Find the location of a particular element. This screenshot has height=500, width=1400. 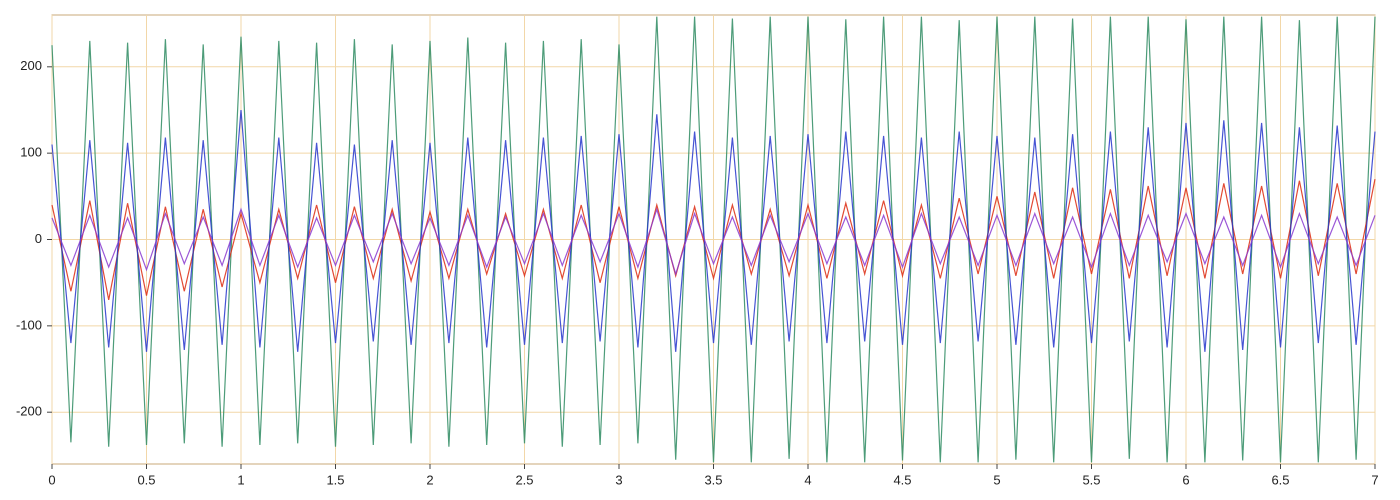

x-tick-label: 5.5 is located at coordinates (1091, 479).